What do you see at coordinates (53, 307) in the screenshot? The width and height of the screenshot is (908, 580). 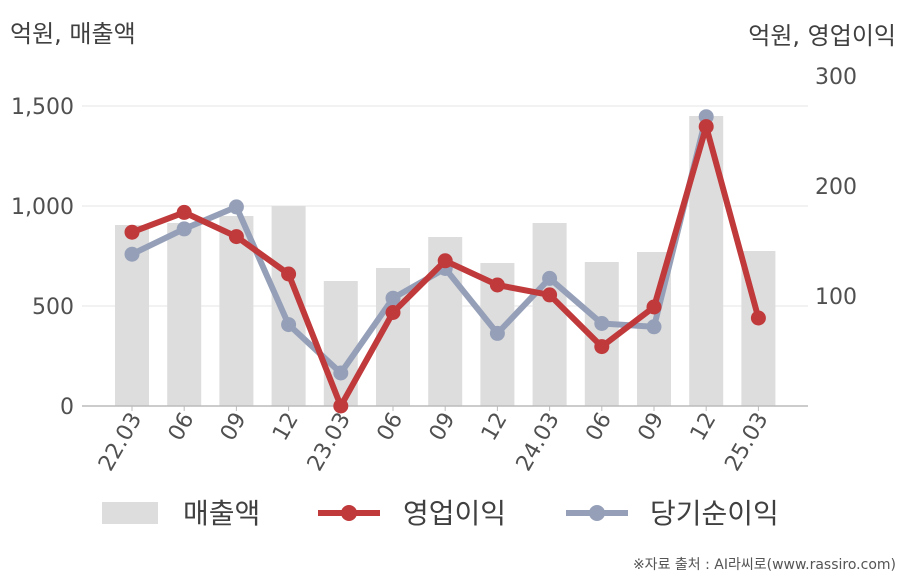 I see `y-left-tick-label: 500` at bounding box center [53, 307].